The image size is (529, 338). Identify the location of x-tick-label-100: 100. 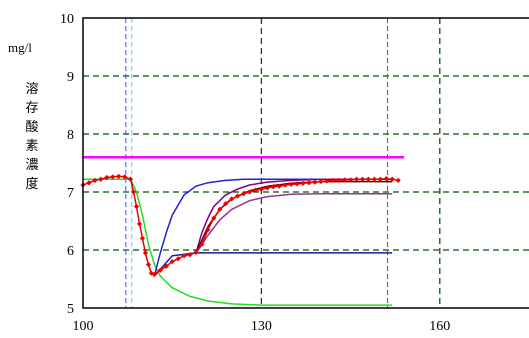
(83, 326).